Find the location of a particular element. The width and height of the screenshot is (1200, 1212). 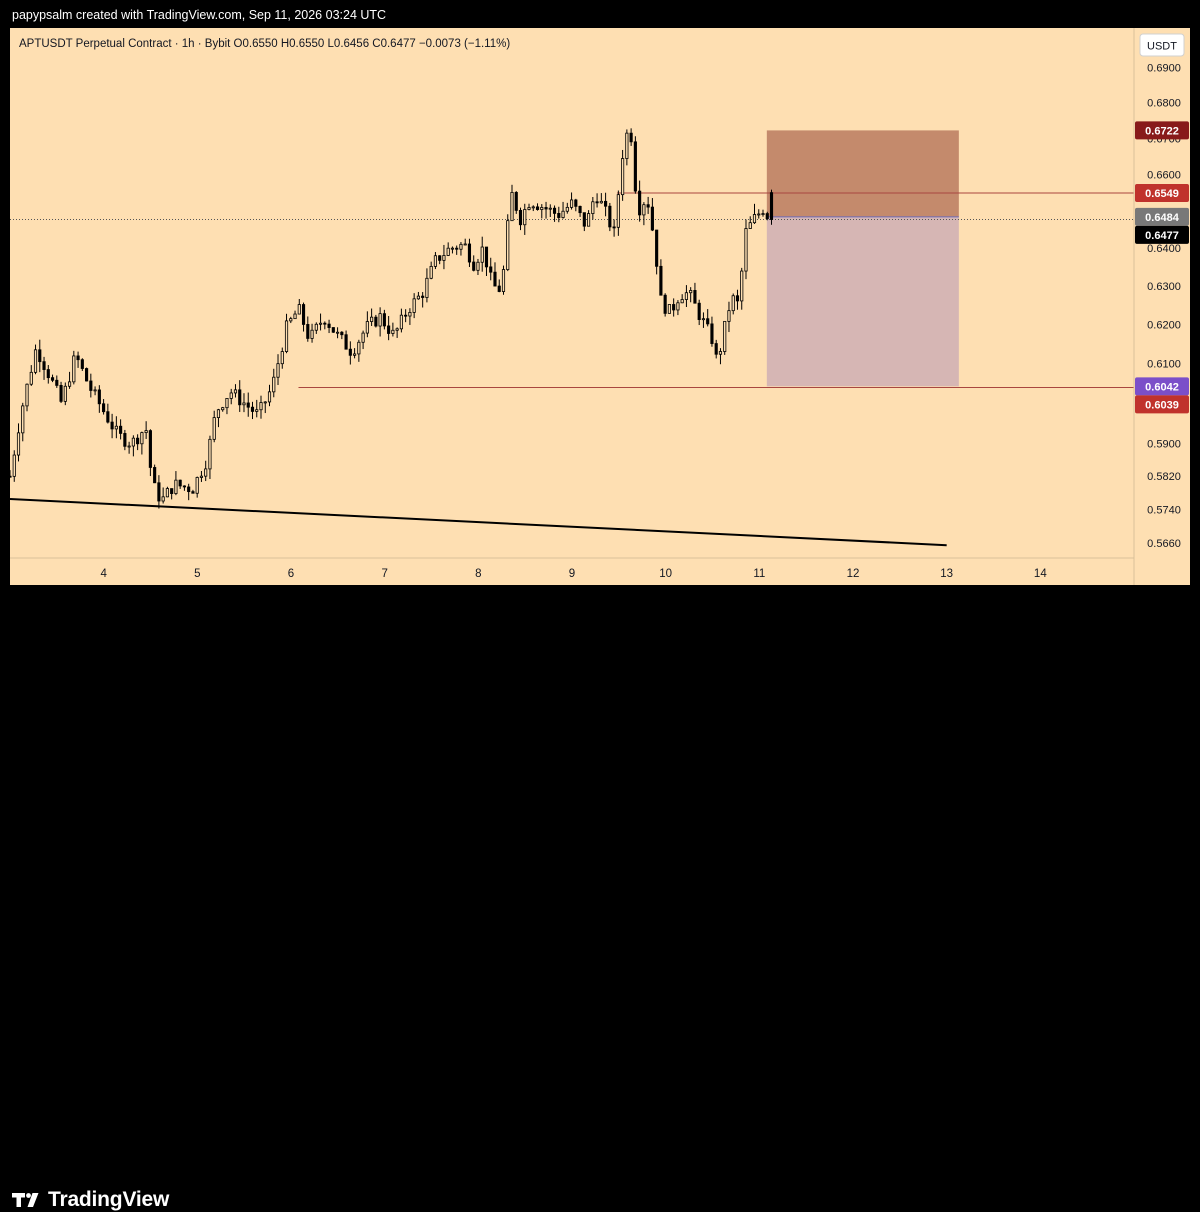

currency-button-label: USDT is located at coordinates (1162, 47).